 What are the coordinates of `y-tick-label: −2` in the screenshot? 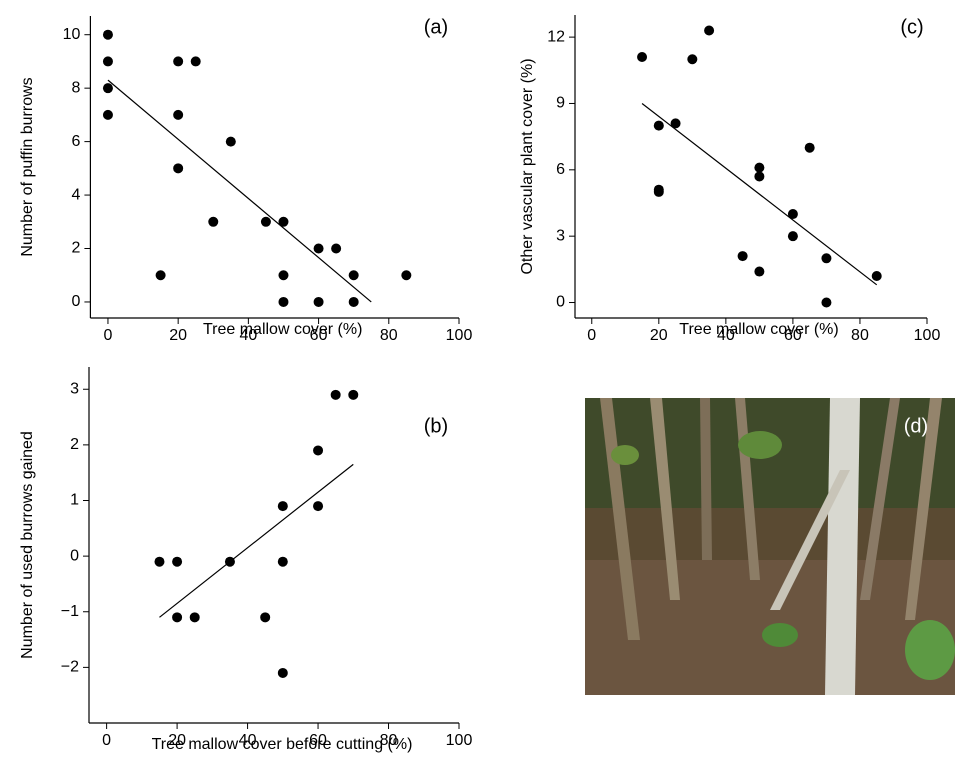 It's located at (70, 667).